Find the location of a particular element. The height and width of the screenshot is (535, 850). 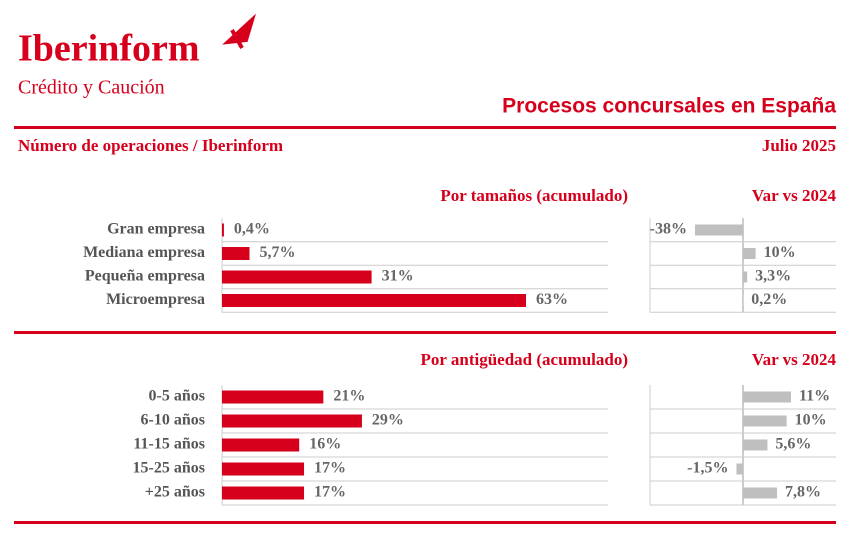

value-label: 0,4% is located at coordinates (252, 229).